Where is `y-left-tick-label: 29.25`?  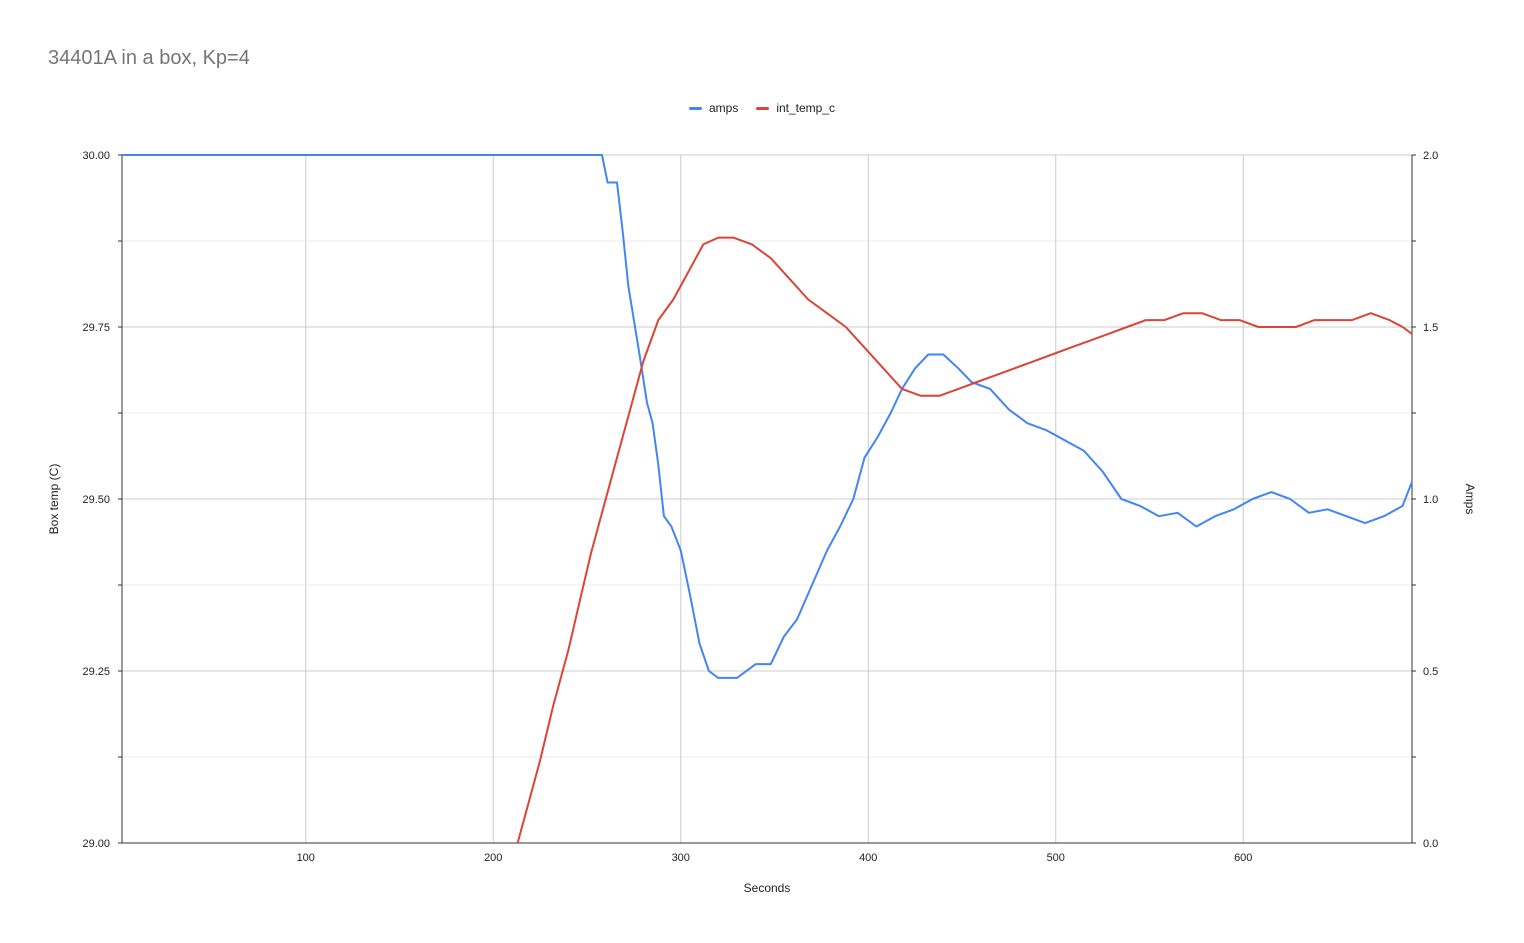
y-left-tick-label: 29.25 is located at coordinates (96, 672).